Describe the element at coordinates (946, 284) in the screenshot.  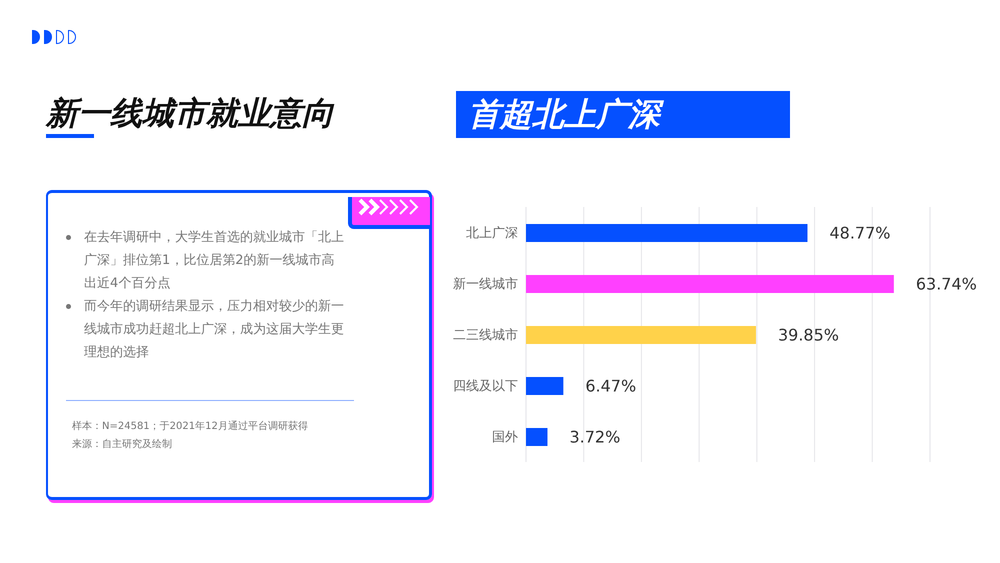
I see `data-label: 63.74%` at that location.